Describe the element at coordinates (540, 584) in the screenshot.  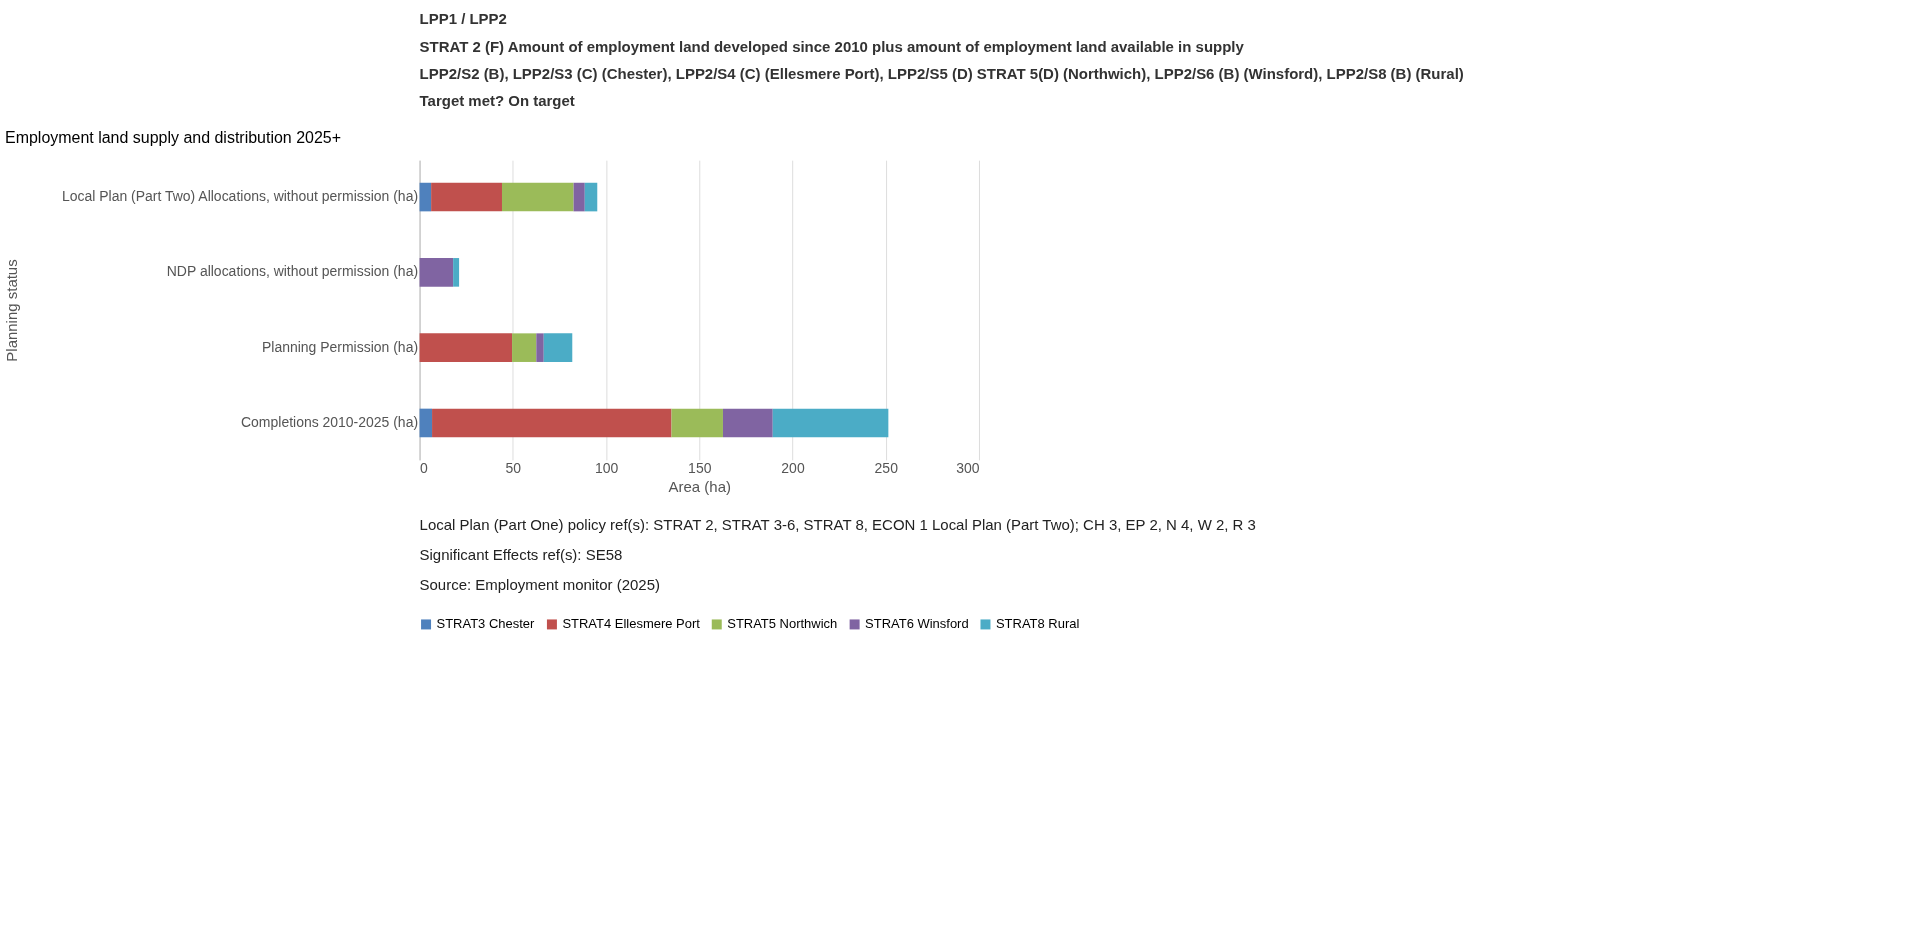
I see `source-note: Source: Employment monitor (2025)` at that location.